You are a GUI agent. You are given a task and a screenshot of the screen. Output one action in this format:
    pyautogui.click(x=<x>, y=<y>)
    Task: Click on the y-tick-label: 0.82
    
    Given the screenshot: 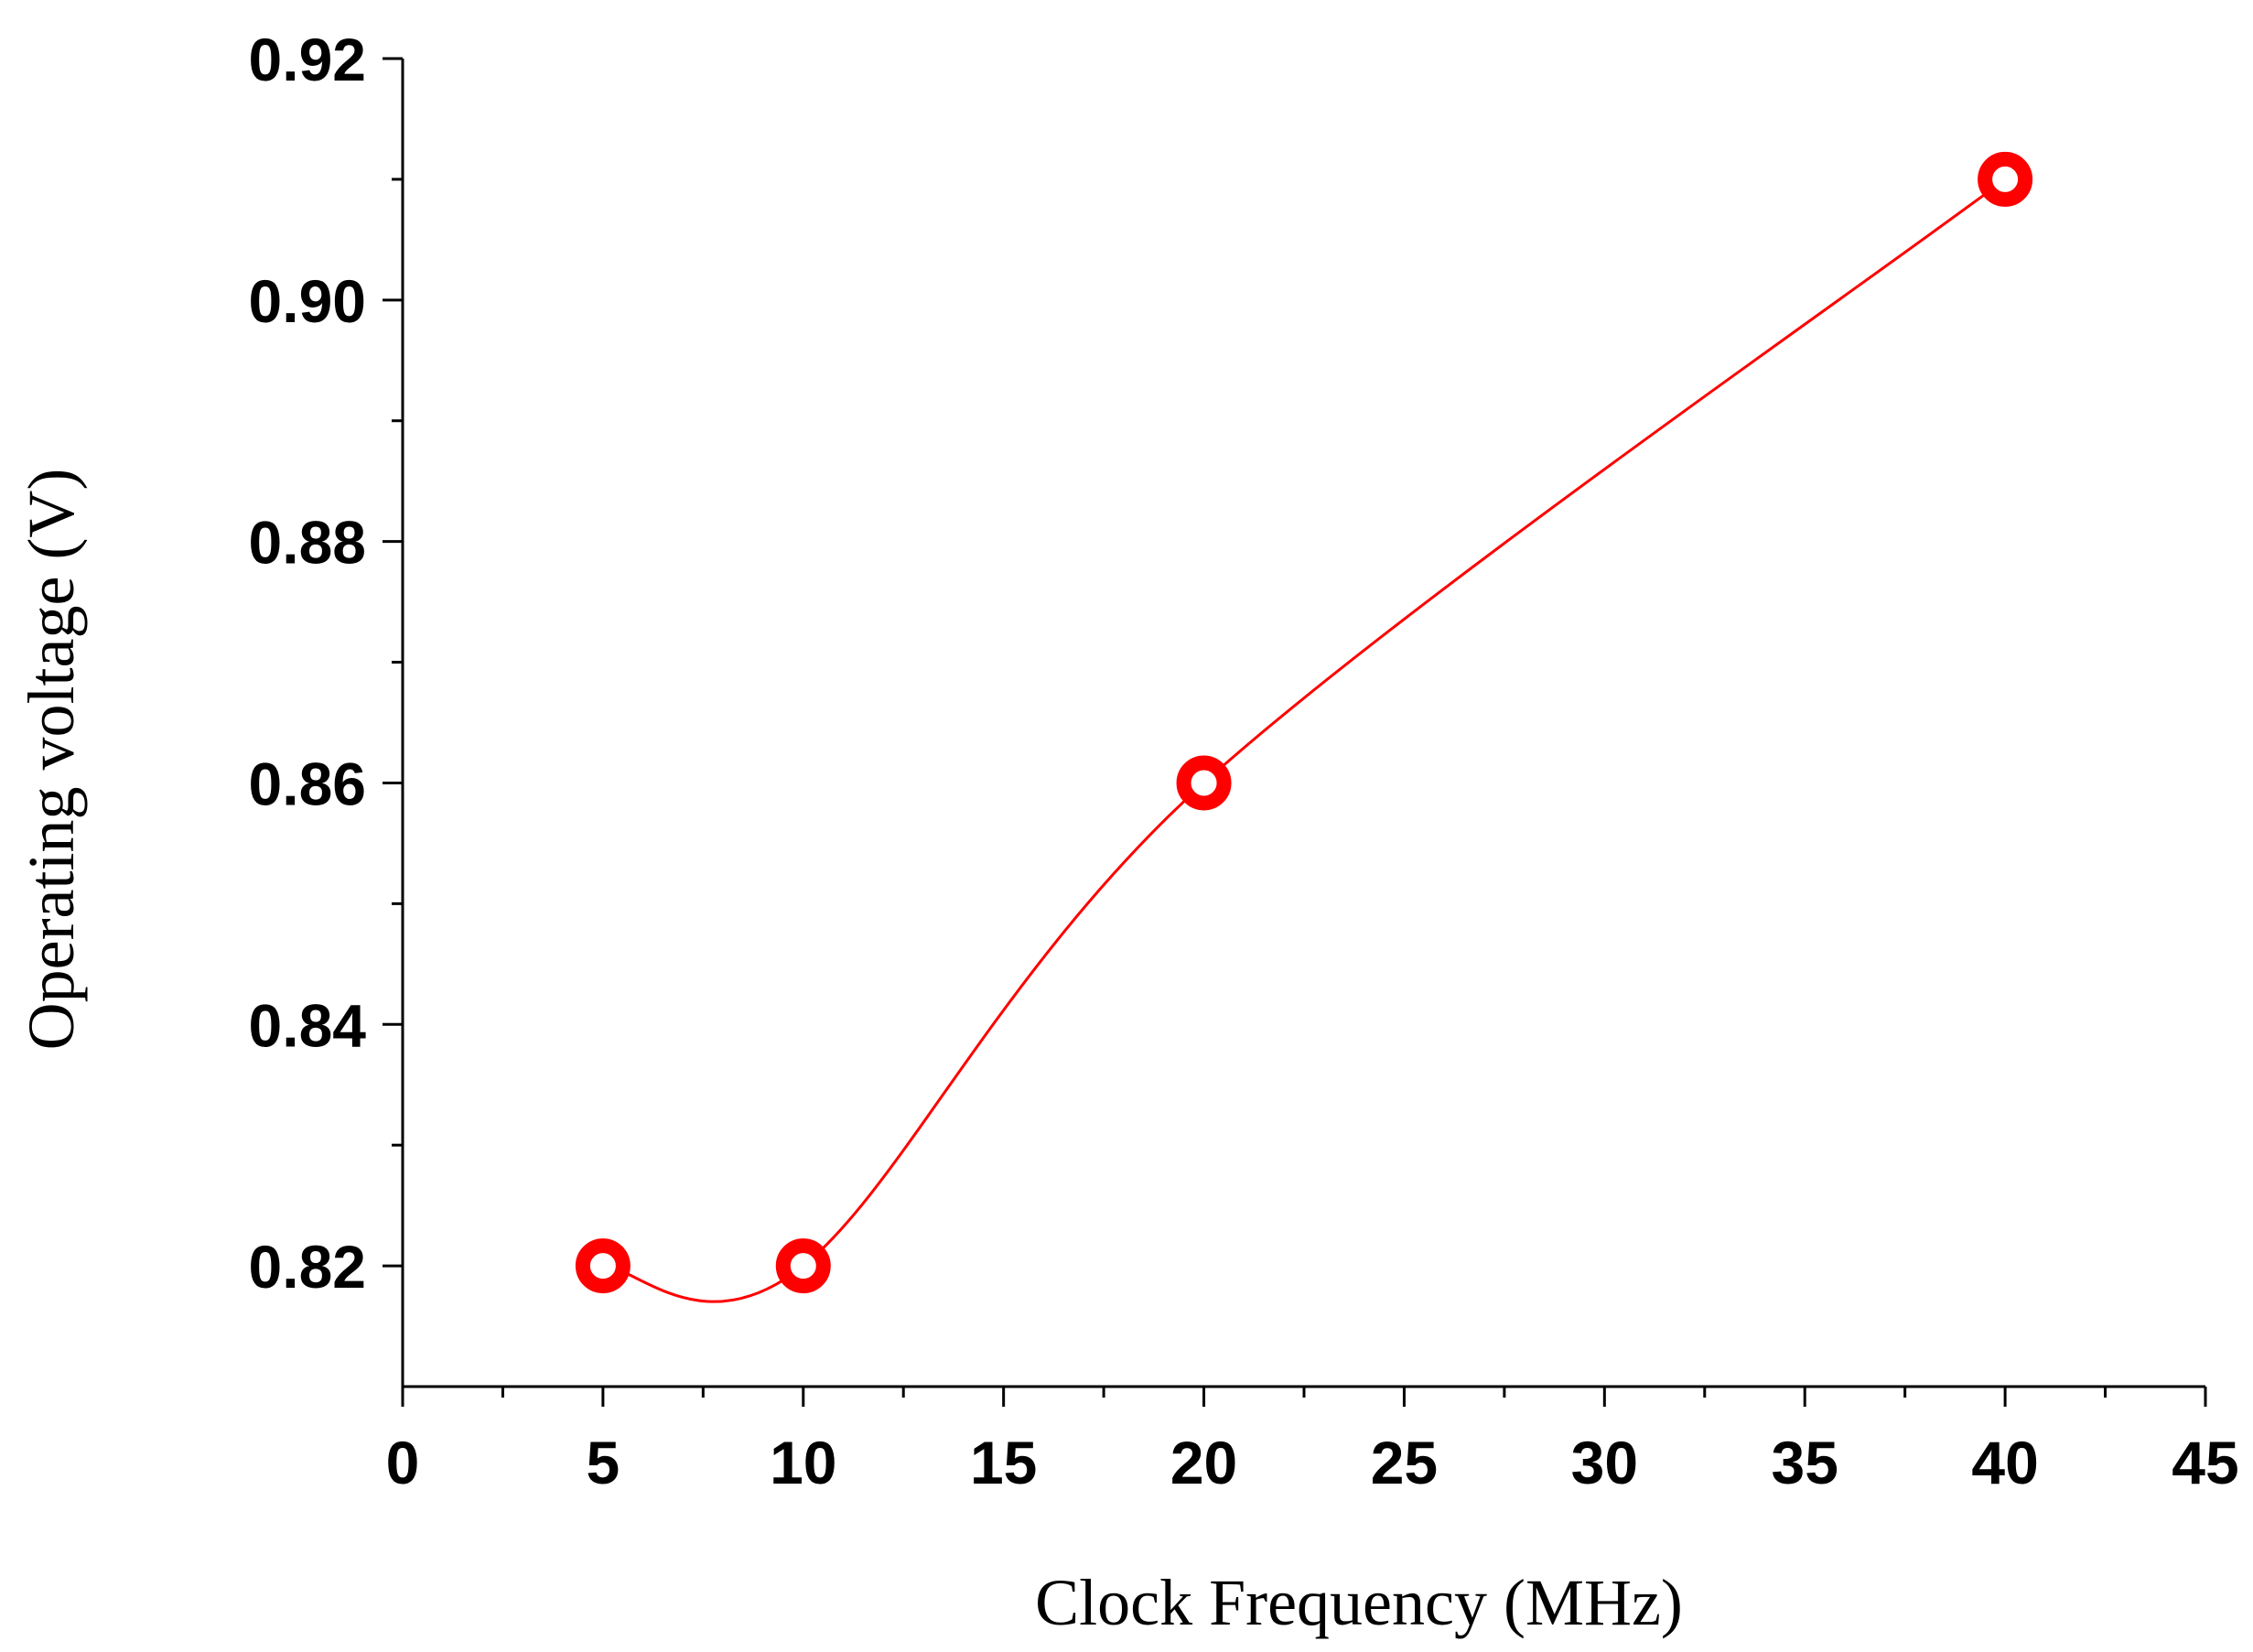 What is the action you would take?
    pyautogui.click(x=308, y=1267)
    